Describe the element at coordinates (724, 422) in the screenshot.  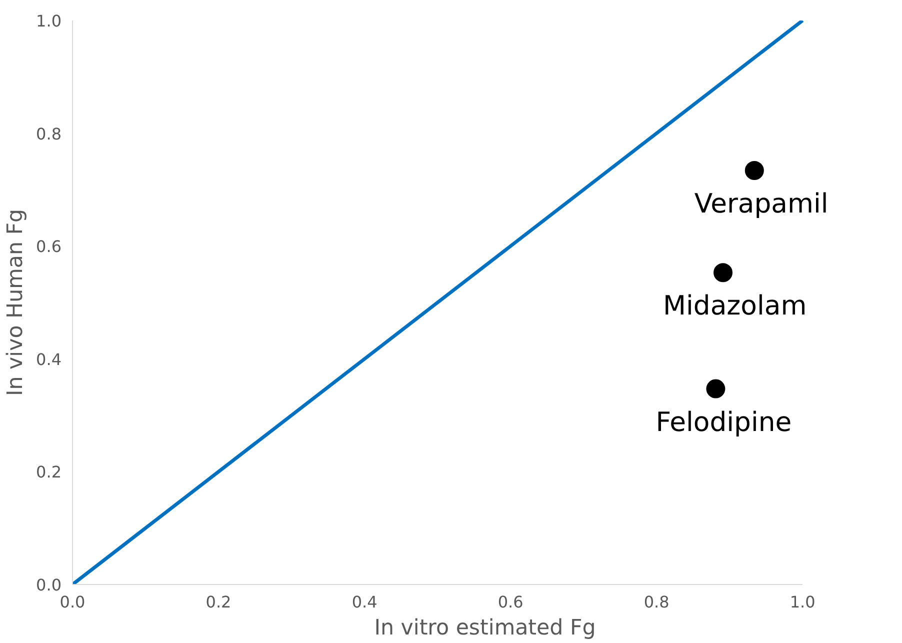
I see `annotation: Felodipine` at that location.